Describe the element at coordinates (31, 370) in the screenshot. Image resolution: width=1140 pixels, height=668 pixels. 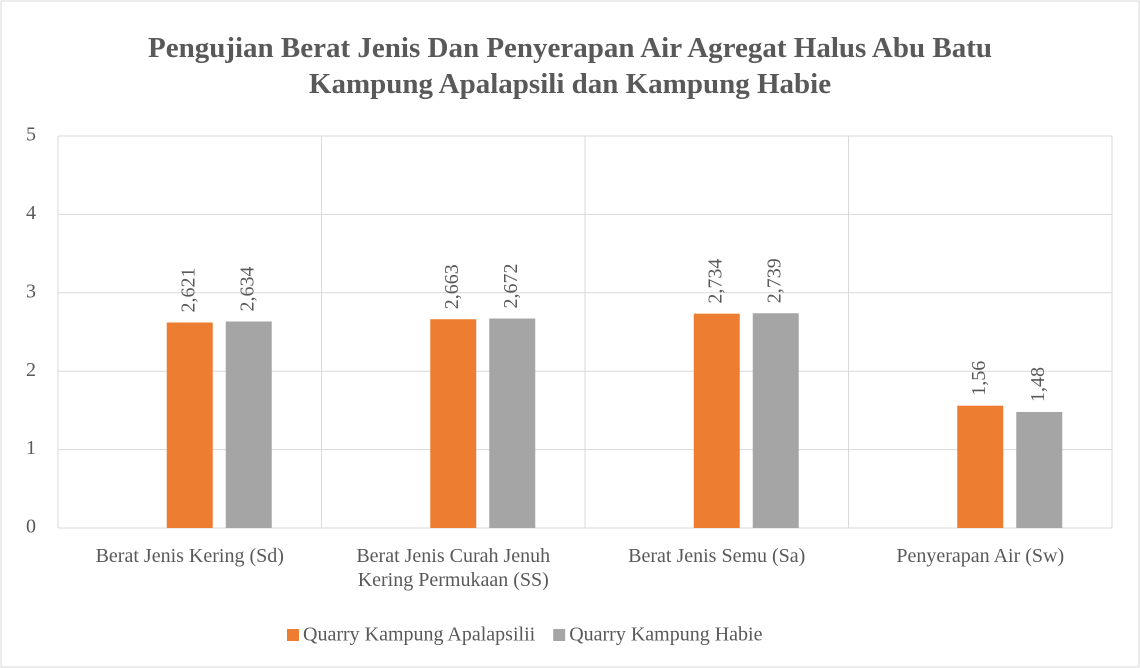
I see `y-tick-label: 2` at that location.